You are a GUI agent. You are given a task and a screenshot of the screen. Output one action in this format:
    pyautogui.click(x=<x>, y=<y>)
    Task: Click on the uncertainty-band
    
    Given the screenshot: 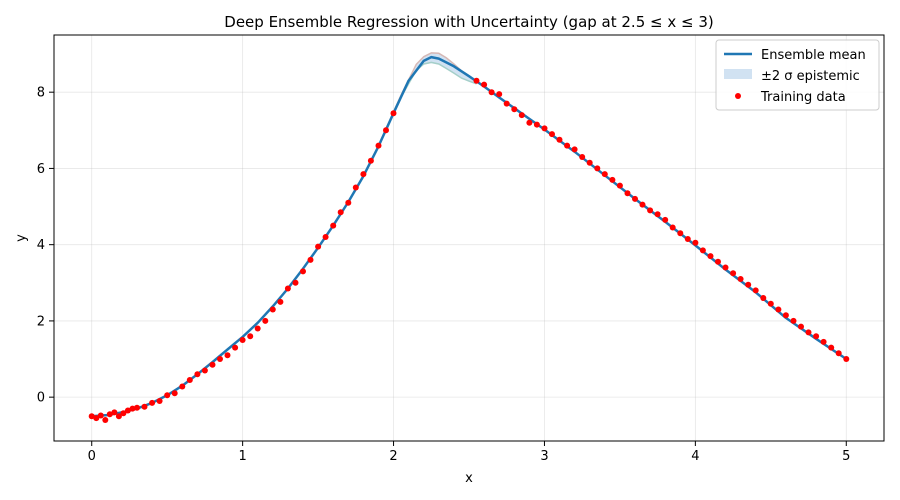 What is the action you would take?
    pyautogui.click(x=431, y=91)
    